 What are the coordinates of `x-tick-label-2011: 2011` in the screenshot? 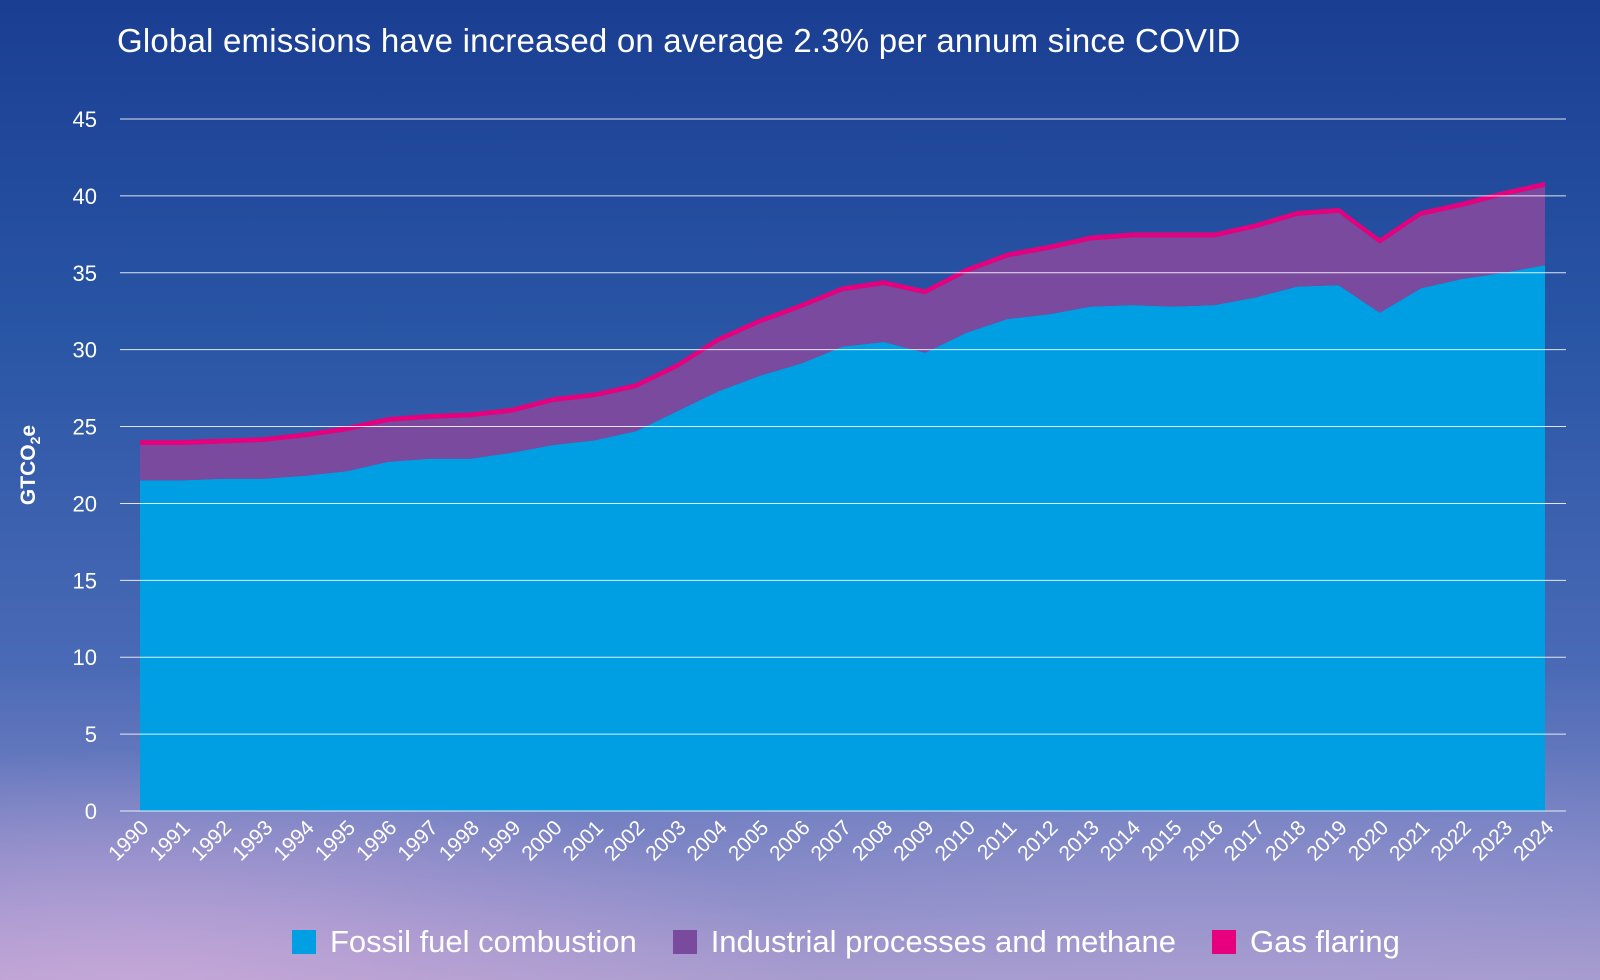 It's located at (997, 840).